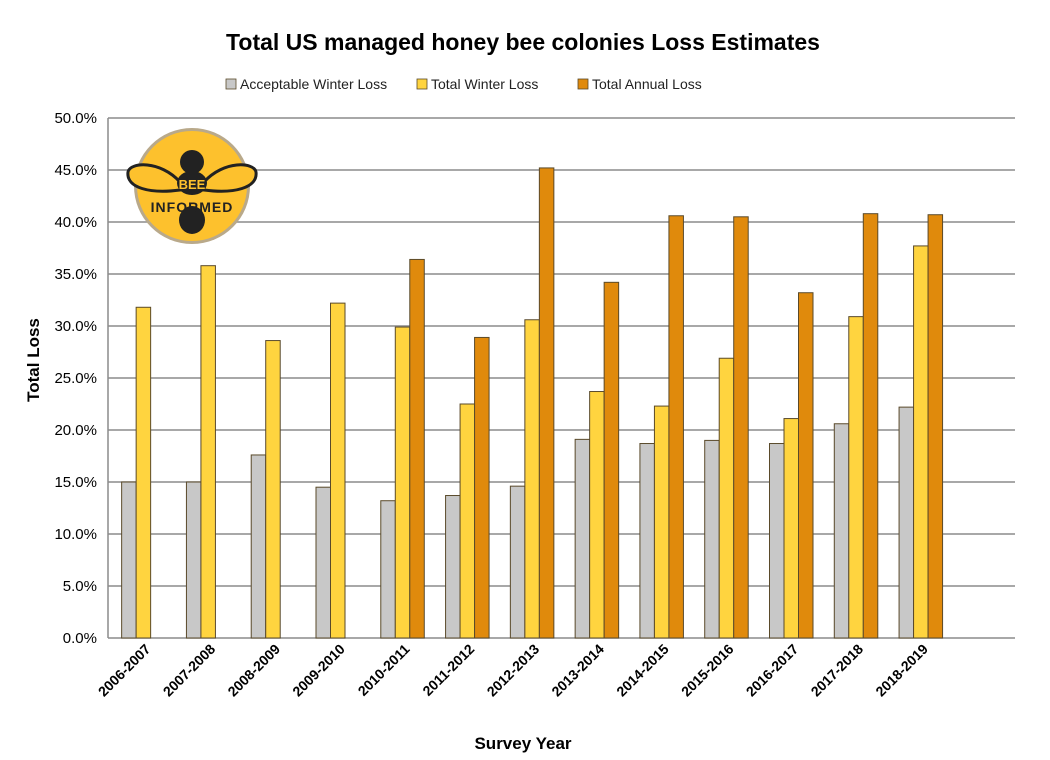 Image resolution: width=1050 pixels, height=760 pixels. What do you see at coordinates (124, 670) in the screenshot?
I see `x-tick-label: 2006-2007` at bounding box center [124, 670].